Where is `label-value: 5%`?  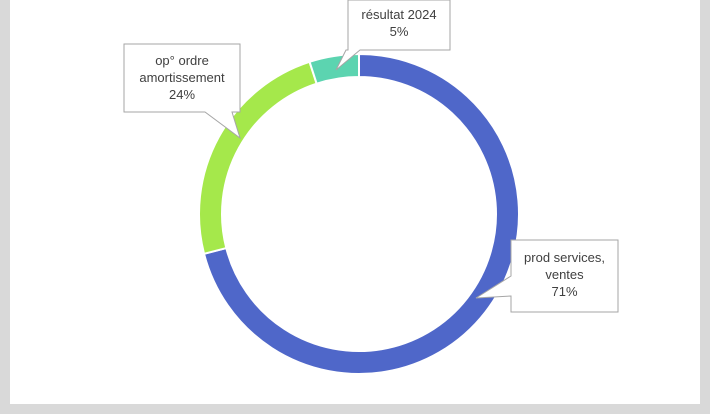 label-value: 5% is located at coordinates (399, 31).